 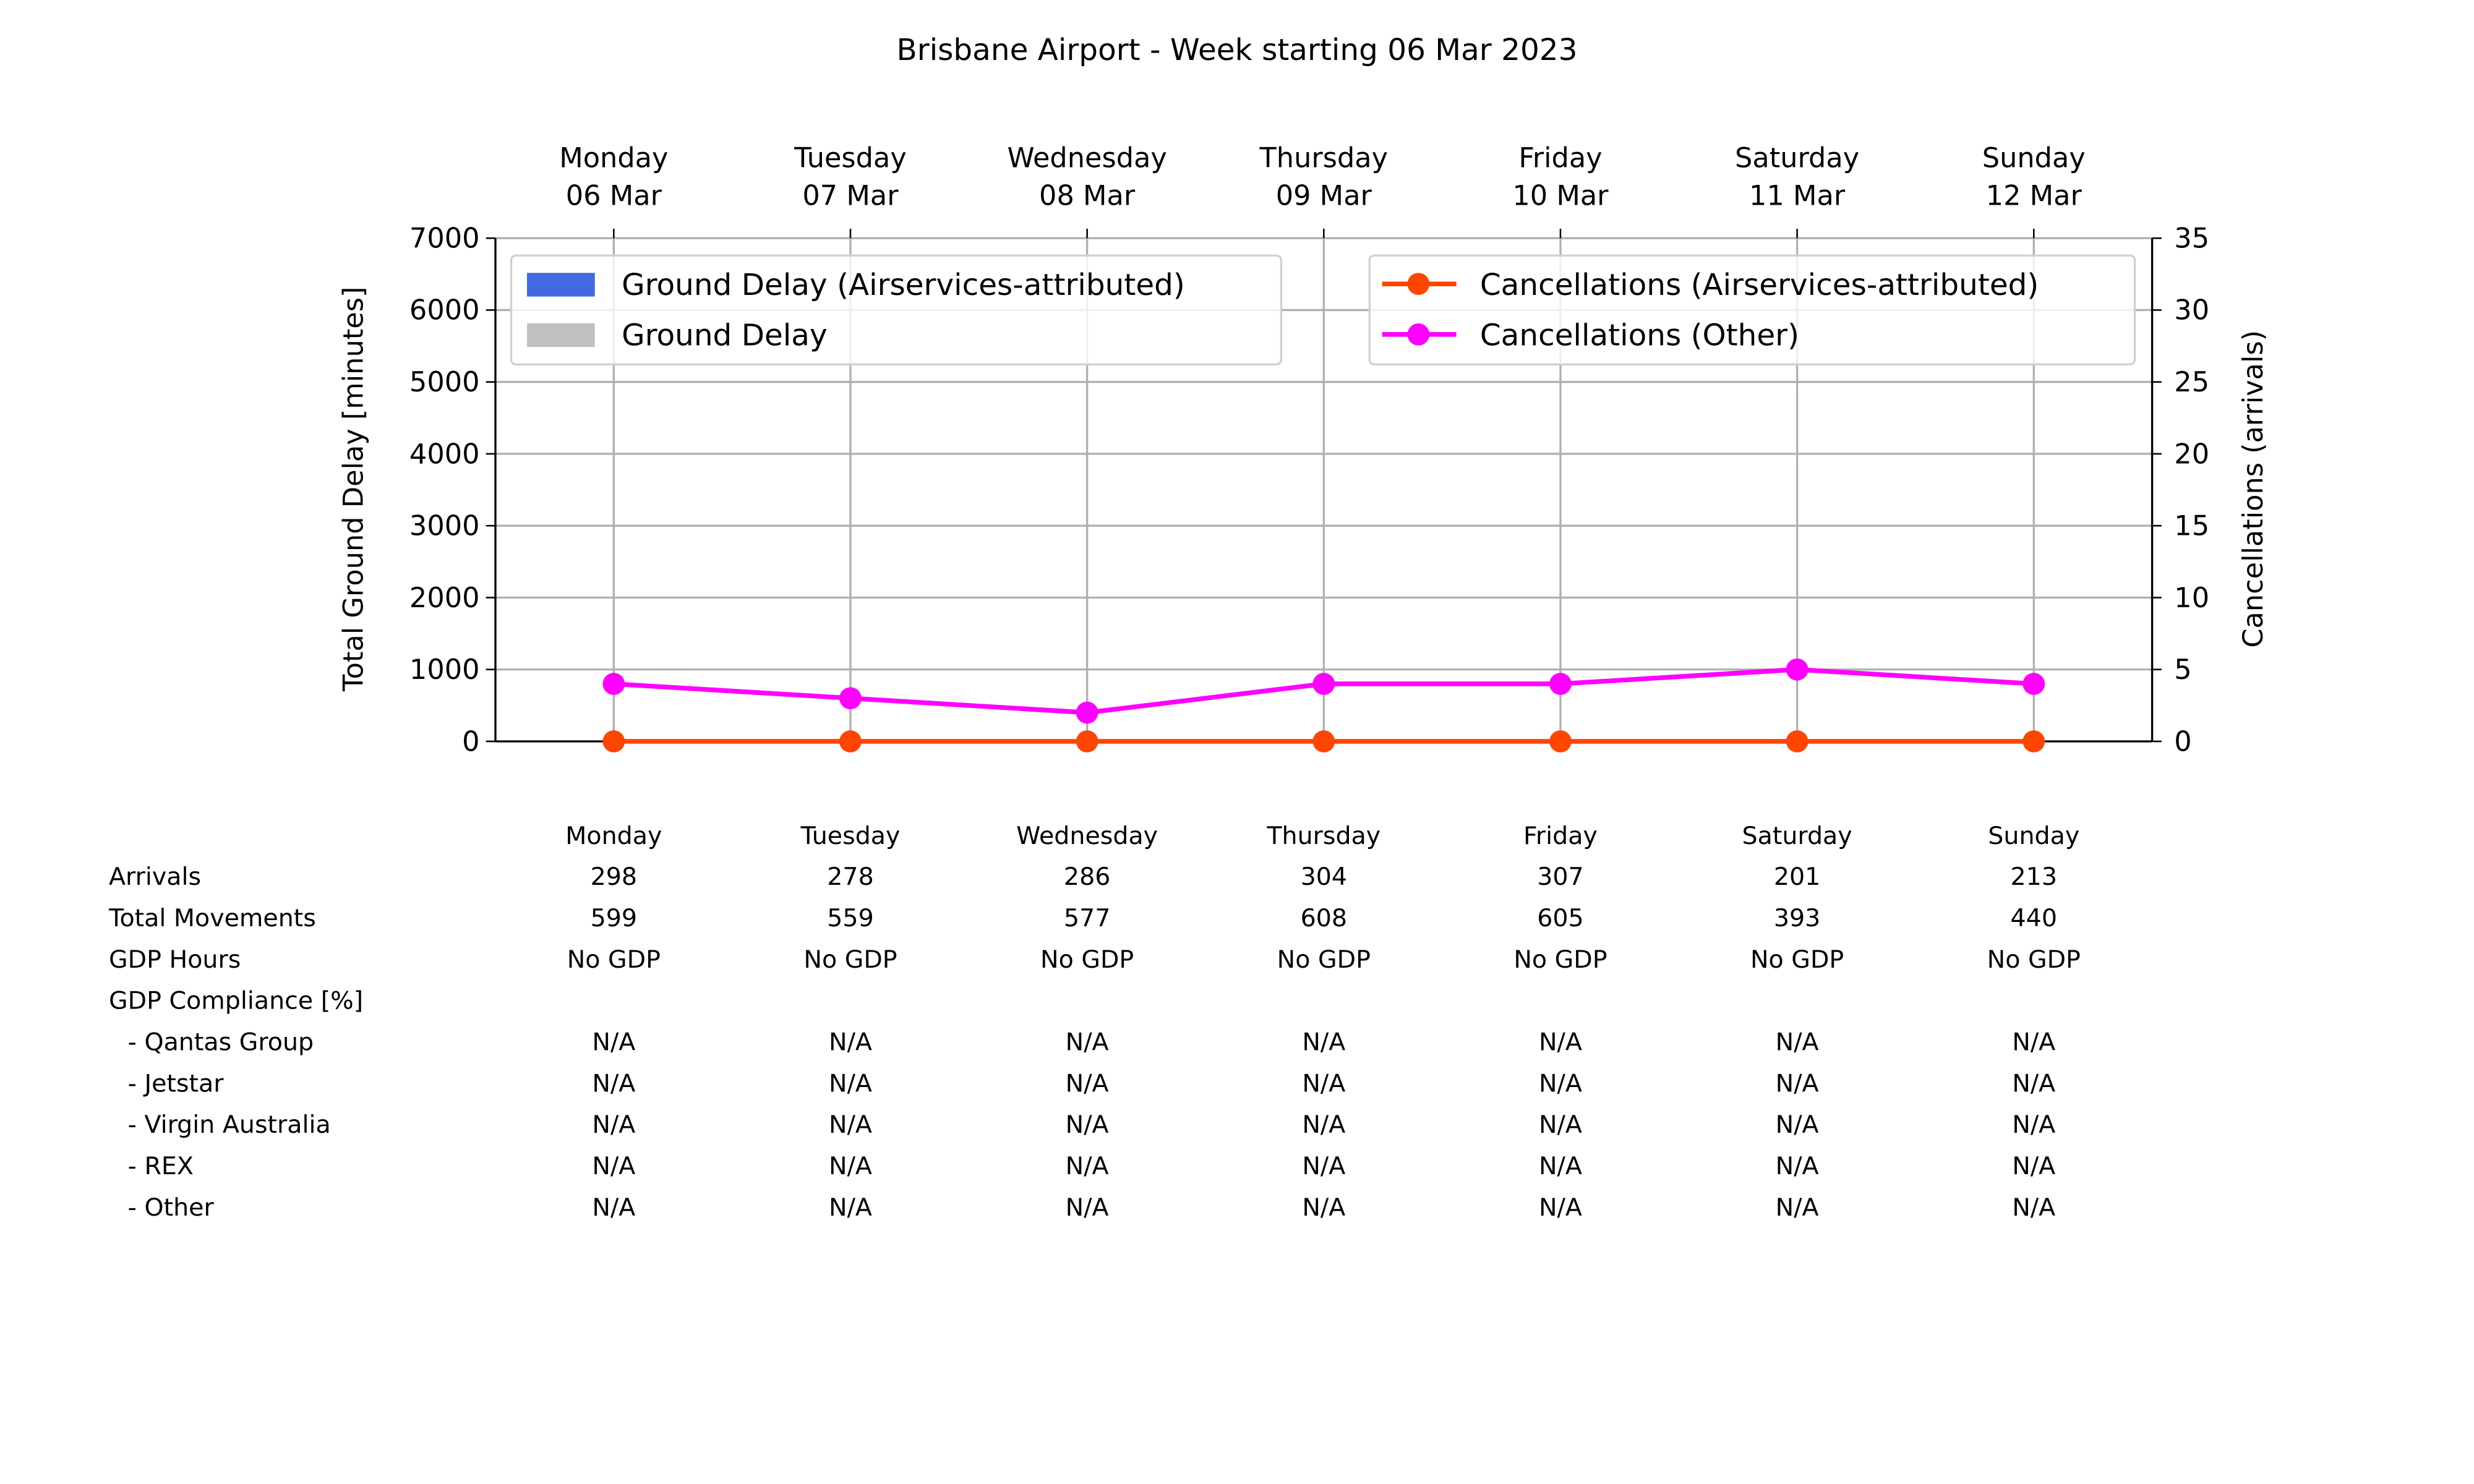 I want to click on x-tick-label: 11 Mar, so click(x=1798, y=196).